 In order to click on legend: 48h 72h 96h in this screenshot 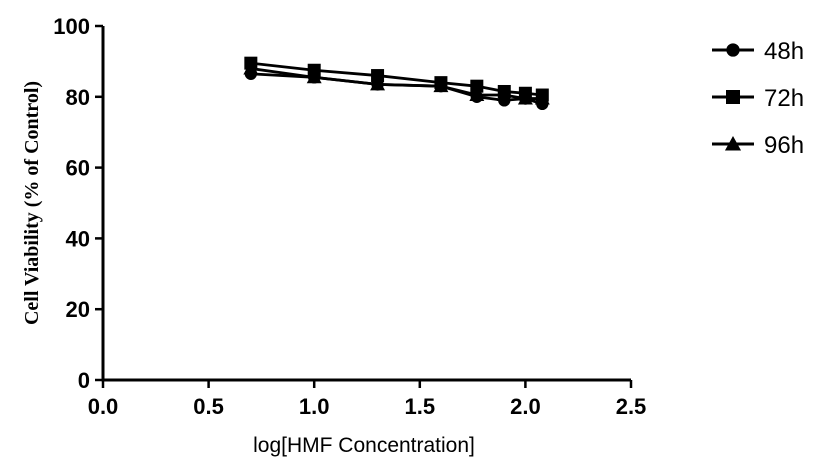, I will do `click(758, 98)`.